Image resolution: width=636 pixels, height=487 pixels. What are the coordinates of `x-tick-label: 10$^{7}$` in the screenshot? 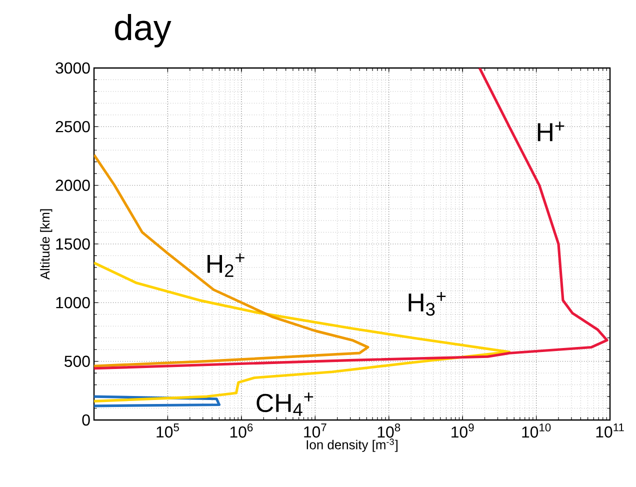 It's located at (315, 431).